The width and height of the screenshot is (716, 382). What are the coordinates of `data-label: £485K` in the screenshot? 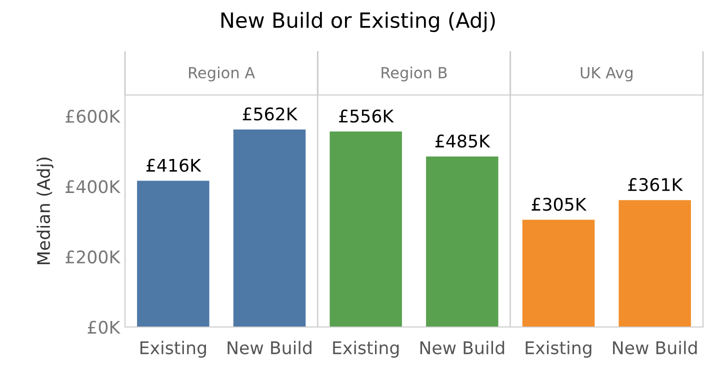 It's located at (462, 141).